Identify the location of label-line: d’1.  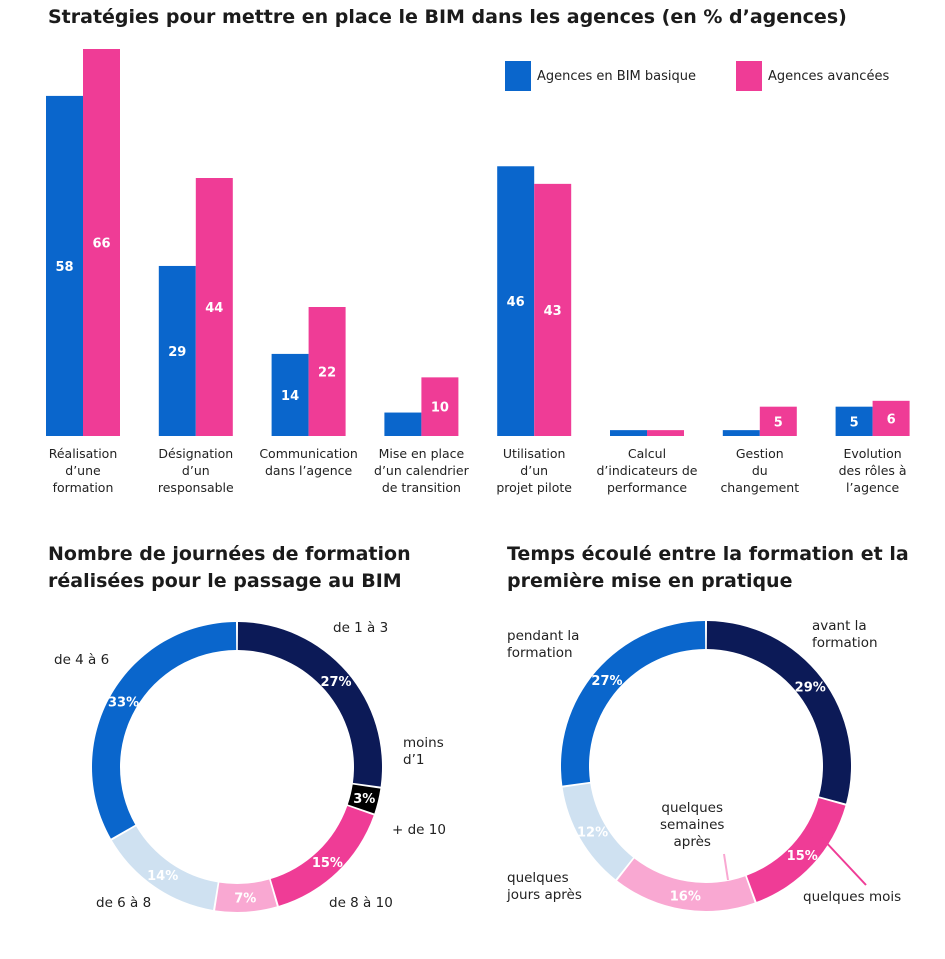
(414, 760).